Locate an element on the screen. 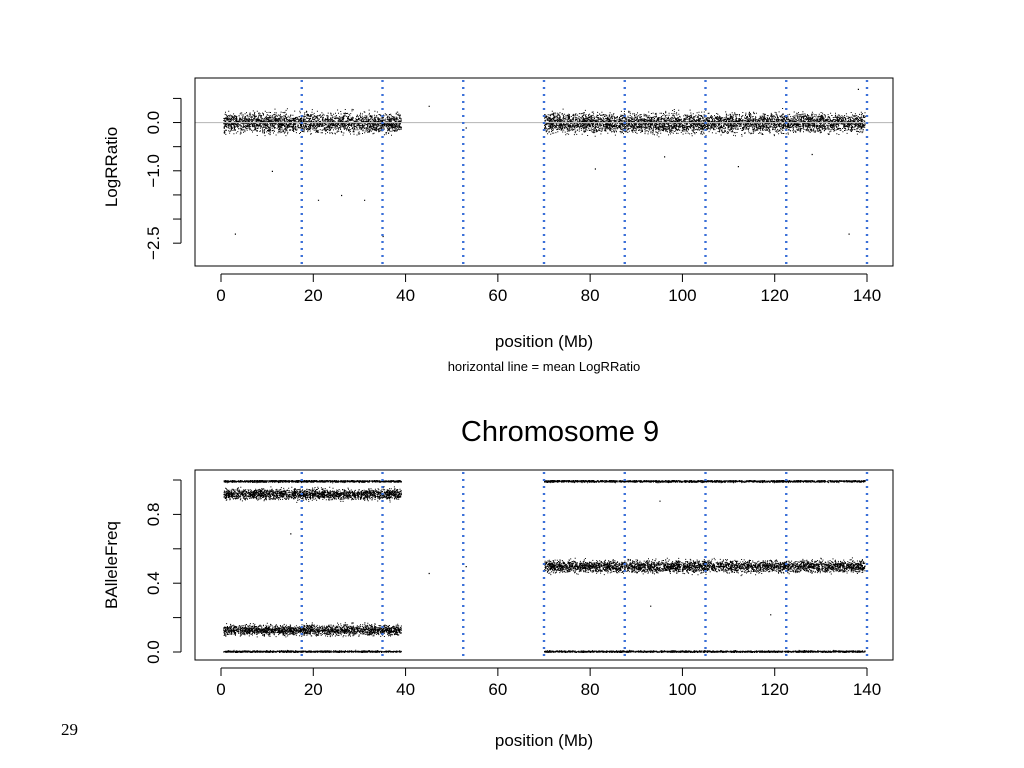  ballelefreq-y-axis-label: BAlleleFreq is located at coordinates (111, 565).